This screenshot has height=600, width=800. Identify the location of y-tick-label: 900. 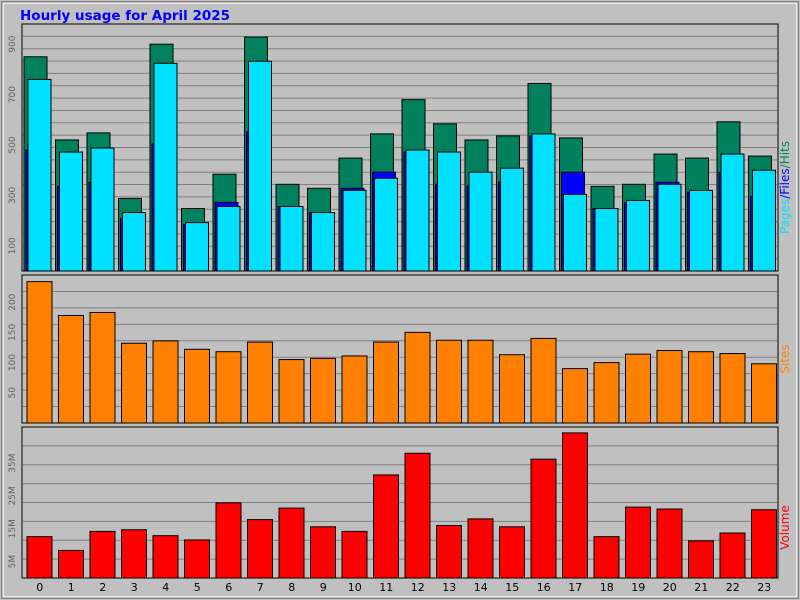
(13, 43).